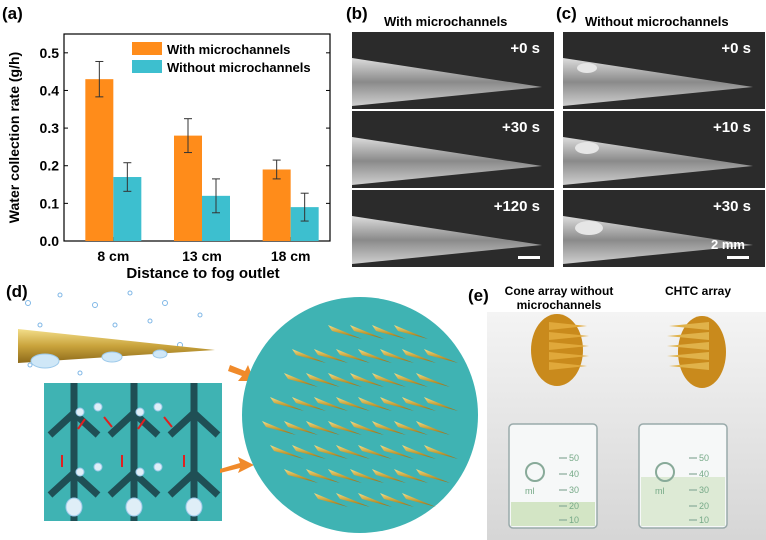 The image size is (766, 540). Describe the element at coordinates (114, 333) in the screenshot. I see `fog-droplets` at that location.